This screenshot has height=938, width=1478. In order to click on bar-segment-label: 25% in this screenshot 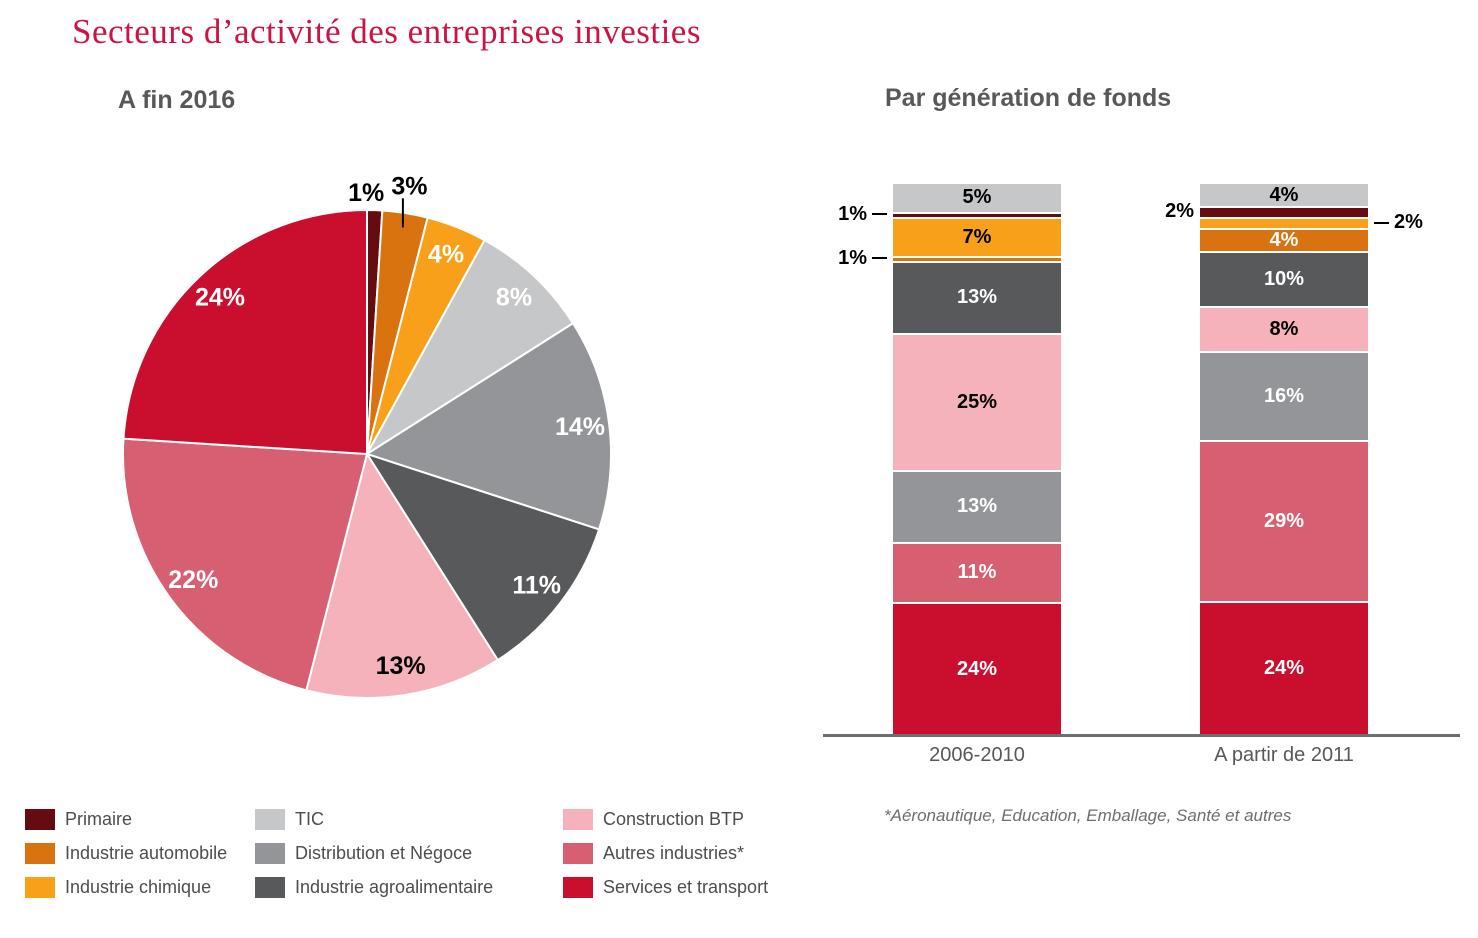, I will do `click(977, 401)`.